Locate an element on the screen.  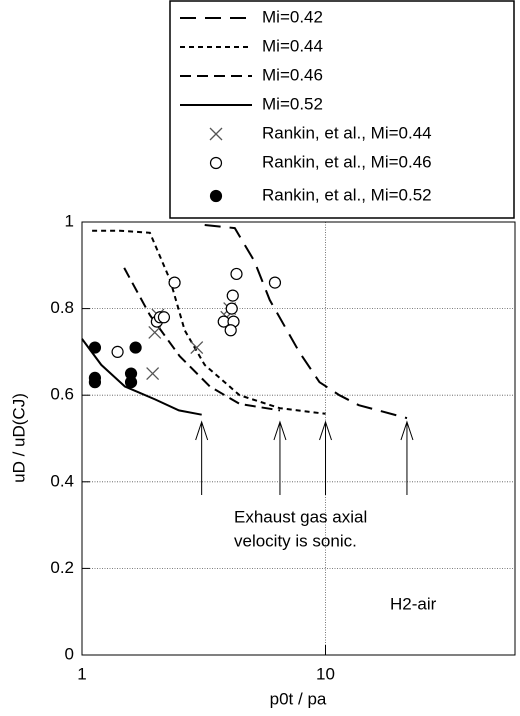
legend-label: Mi=0.52 is located at coordinates (292, 103).